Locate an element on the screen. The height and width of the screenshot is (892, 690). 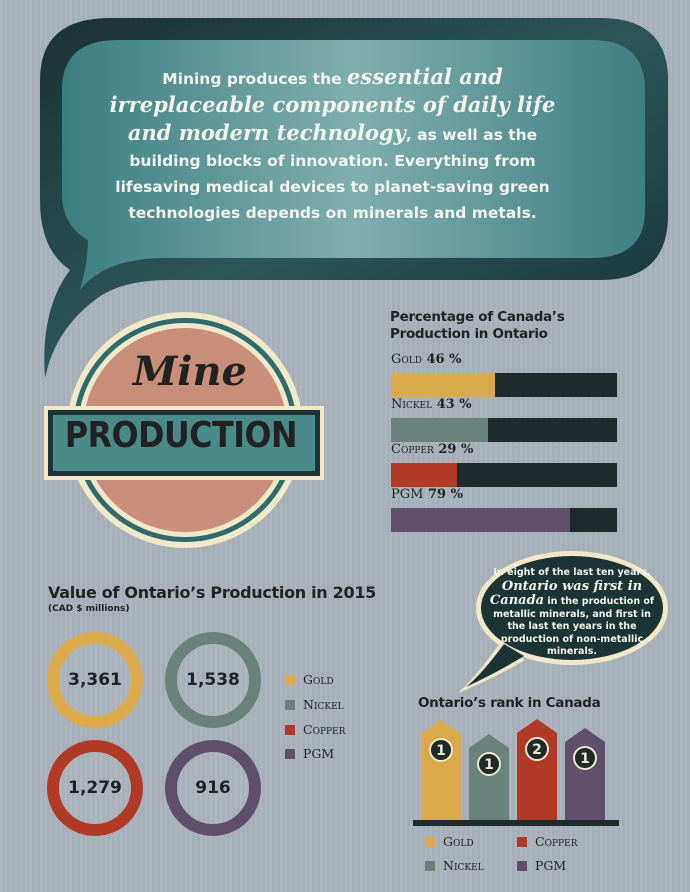
rank-value-pgm: 1 is located at coordinates (585, 759).